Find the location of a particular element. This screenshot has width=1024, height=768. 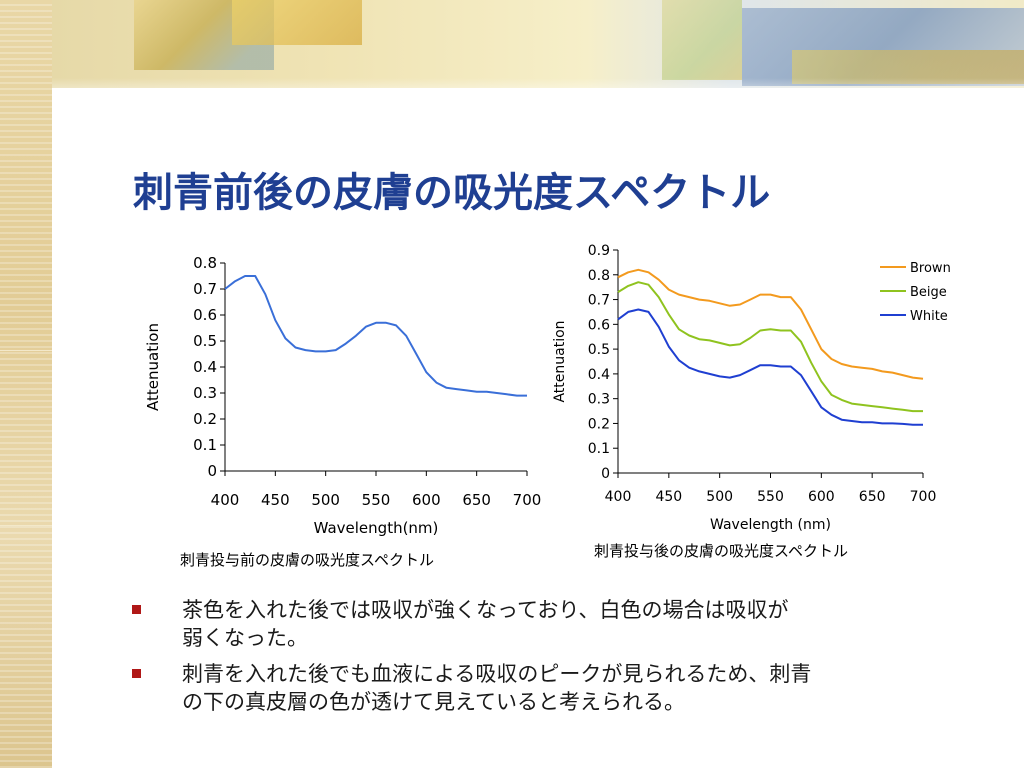

series-line-beige is located at coordinates (770, 347).